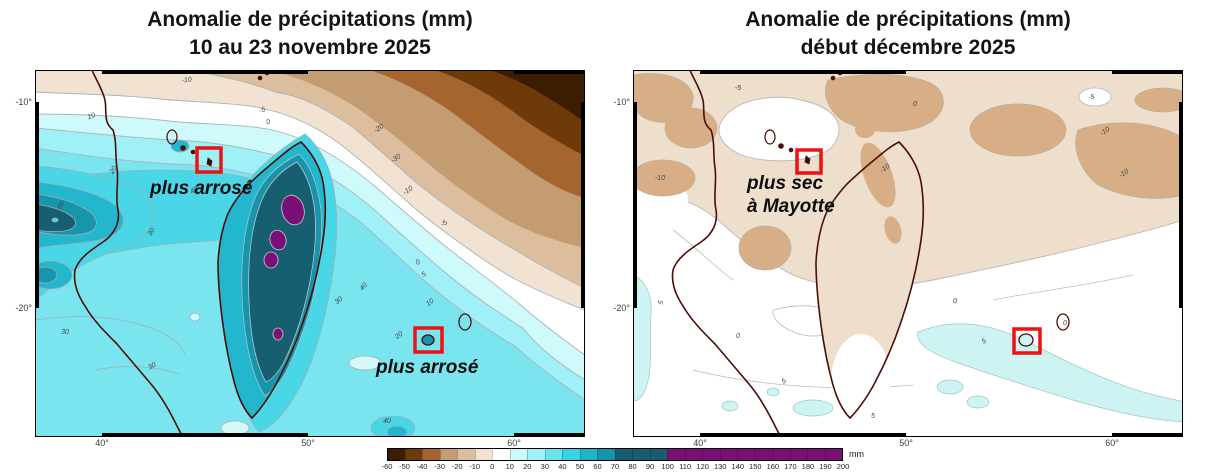  I want to click on contour-label: 50, so click(61, 206).